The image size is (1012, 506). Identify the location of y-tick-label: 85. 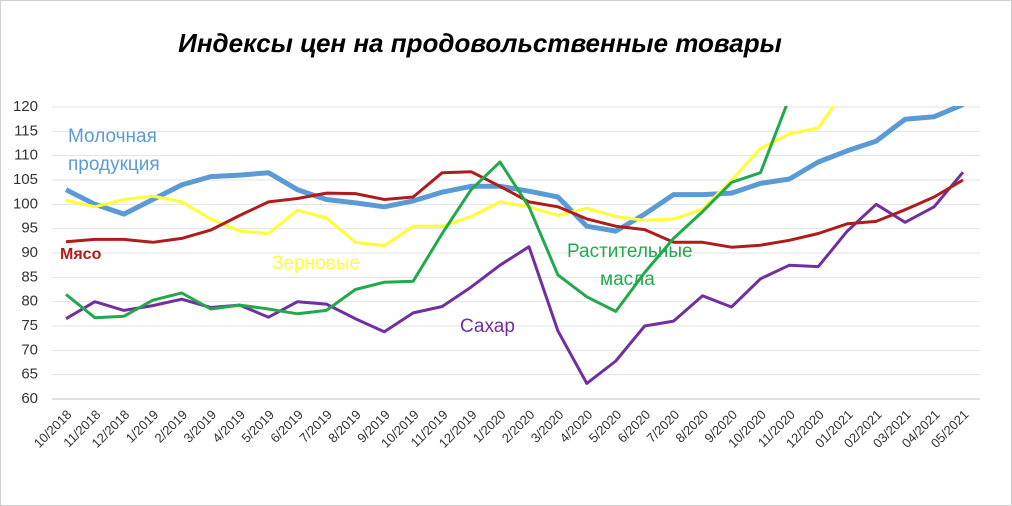
(29, 276).